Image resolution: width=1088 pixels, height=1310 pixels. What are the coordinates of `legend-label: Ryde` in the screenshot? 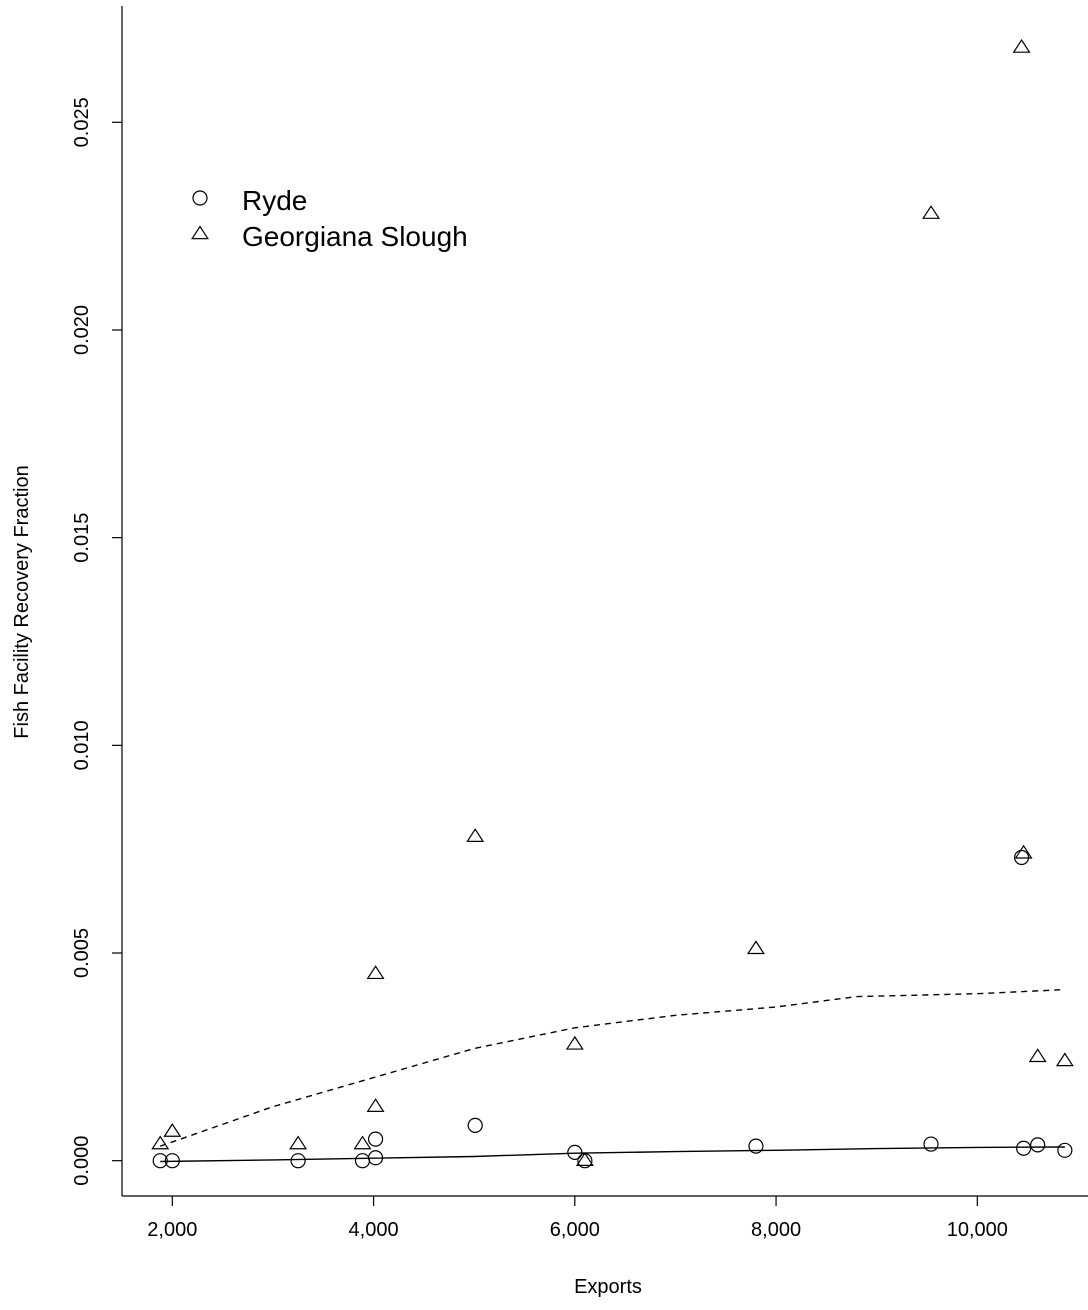 It's located at (274, 200).